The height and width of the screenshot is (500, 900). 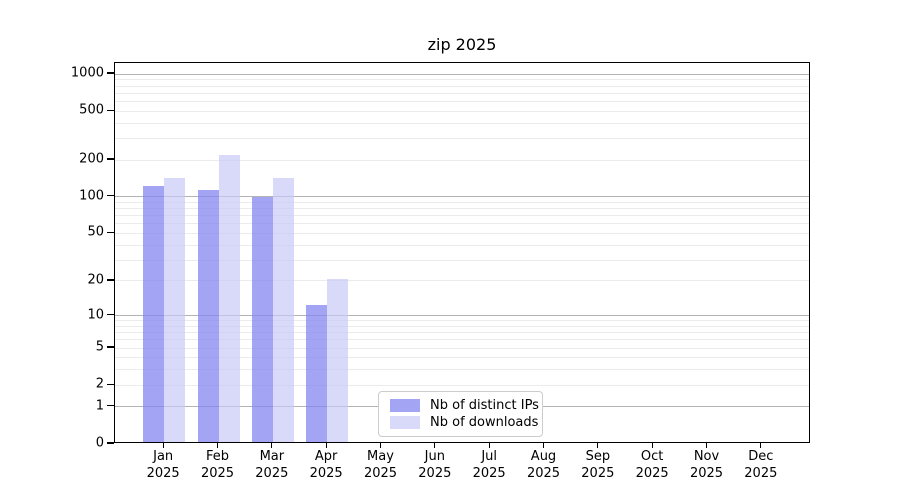 What do you see at coordinates (544, 465) in the screenshot?
I see `x-tick-label-aug: Aug 2025` at bounding box center [544, 465].